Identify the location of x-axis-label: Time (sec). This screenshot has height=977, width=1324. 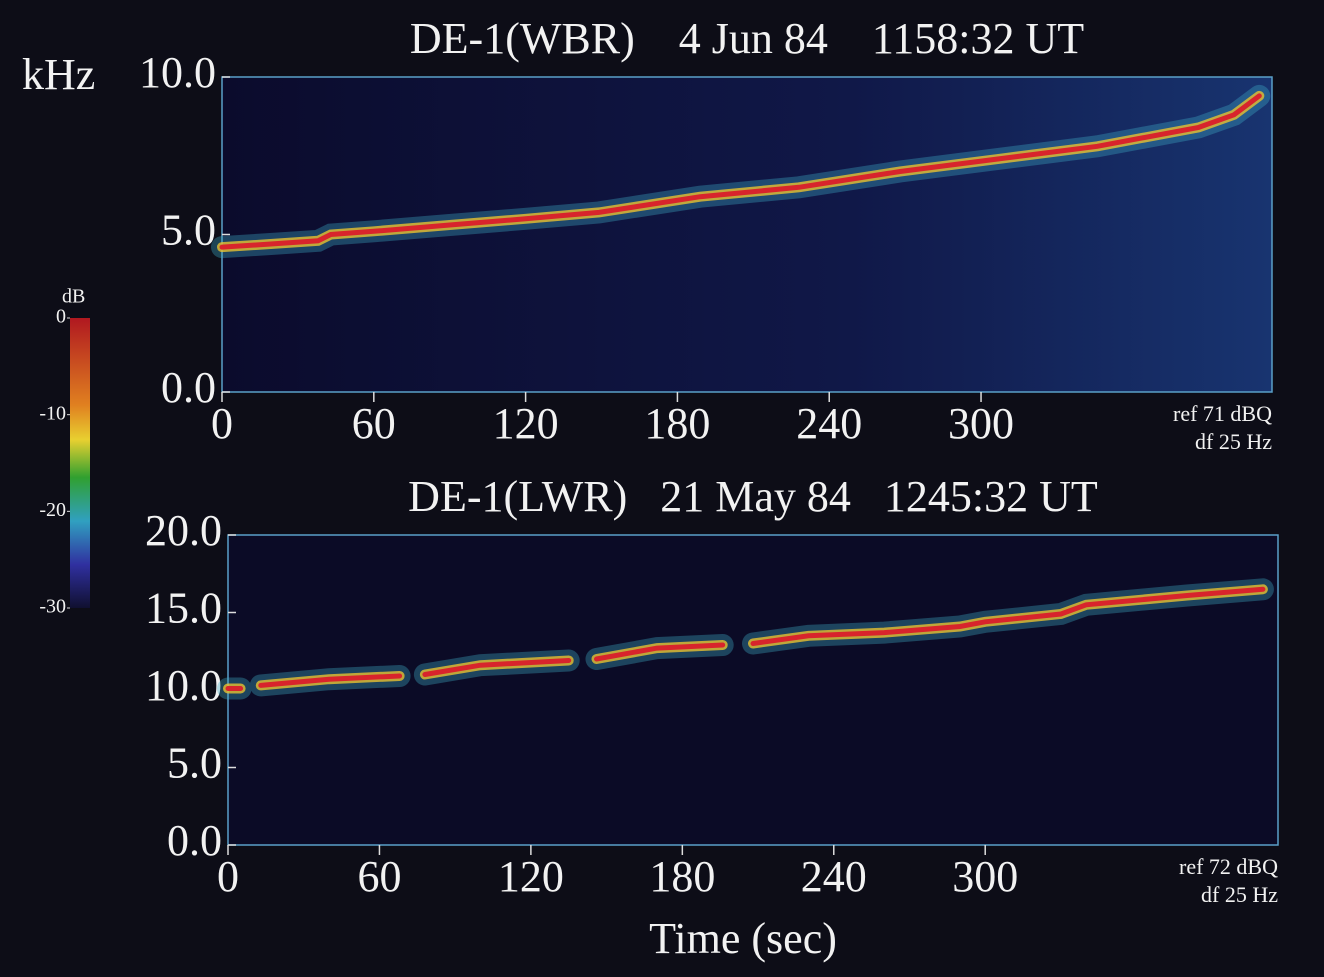
(743, 938).